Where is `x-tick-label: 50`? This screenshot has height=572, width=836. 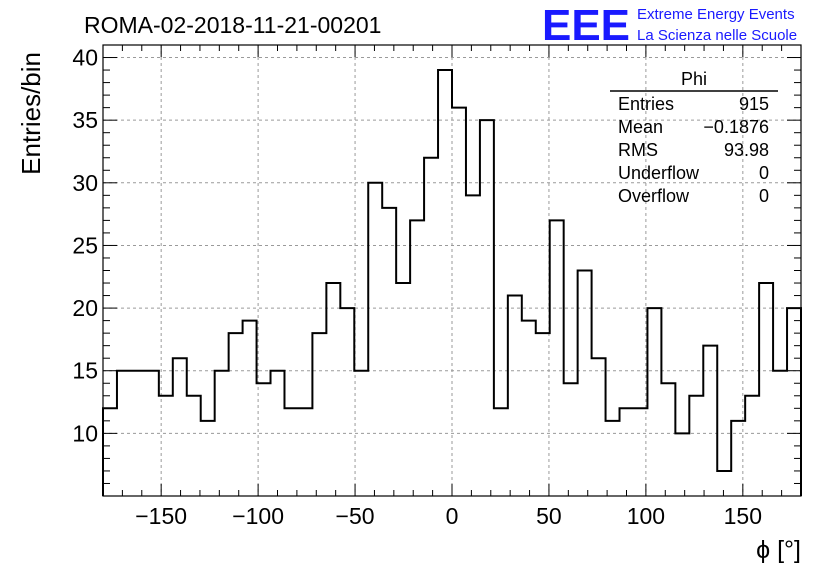
x-tick-label: 50 is located at coordinates (549, 516).